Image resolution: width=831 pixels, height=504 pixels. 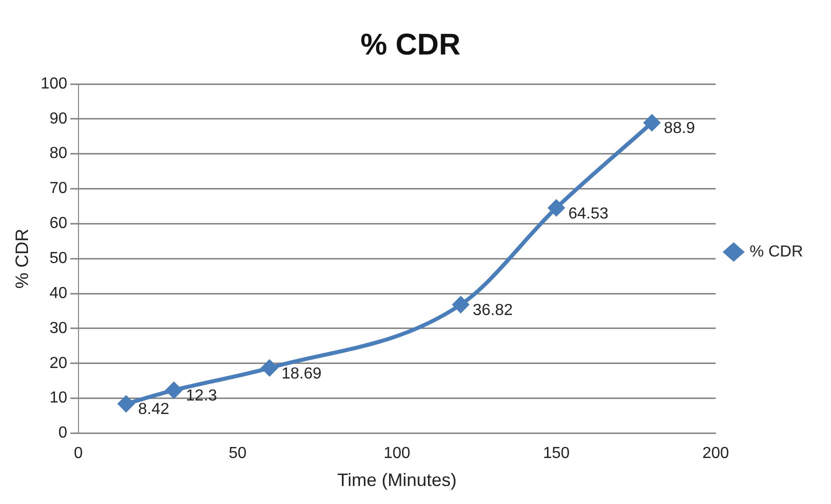 What do you see at coordinates (63, 433) in the screenshot?
I see `y-tick-label: 0` at bounding box center [63, 433].